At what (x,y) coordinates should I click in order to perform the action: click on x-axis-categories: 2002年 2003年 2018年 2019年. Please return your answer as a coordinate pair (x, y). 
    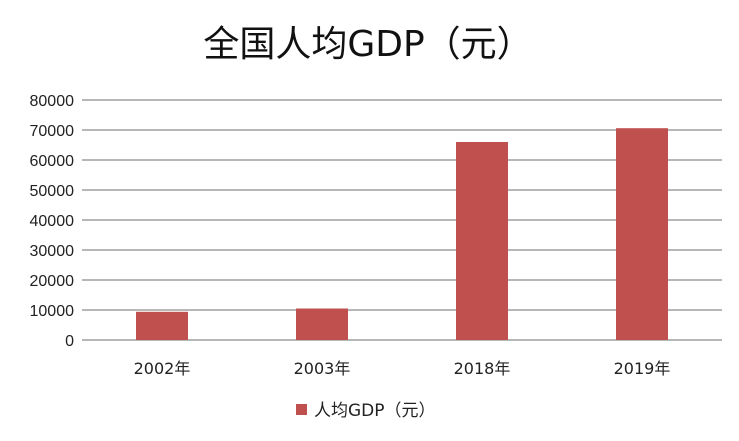
    Looking at the image, I should click on (402, 368).